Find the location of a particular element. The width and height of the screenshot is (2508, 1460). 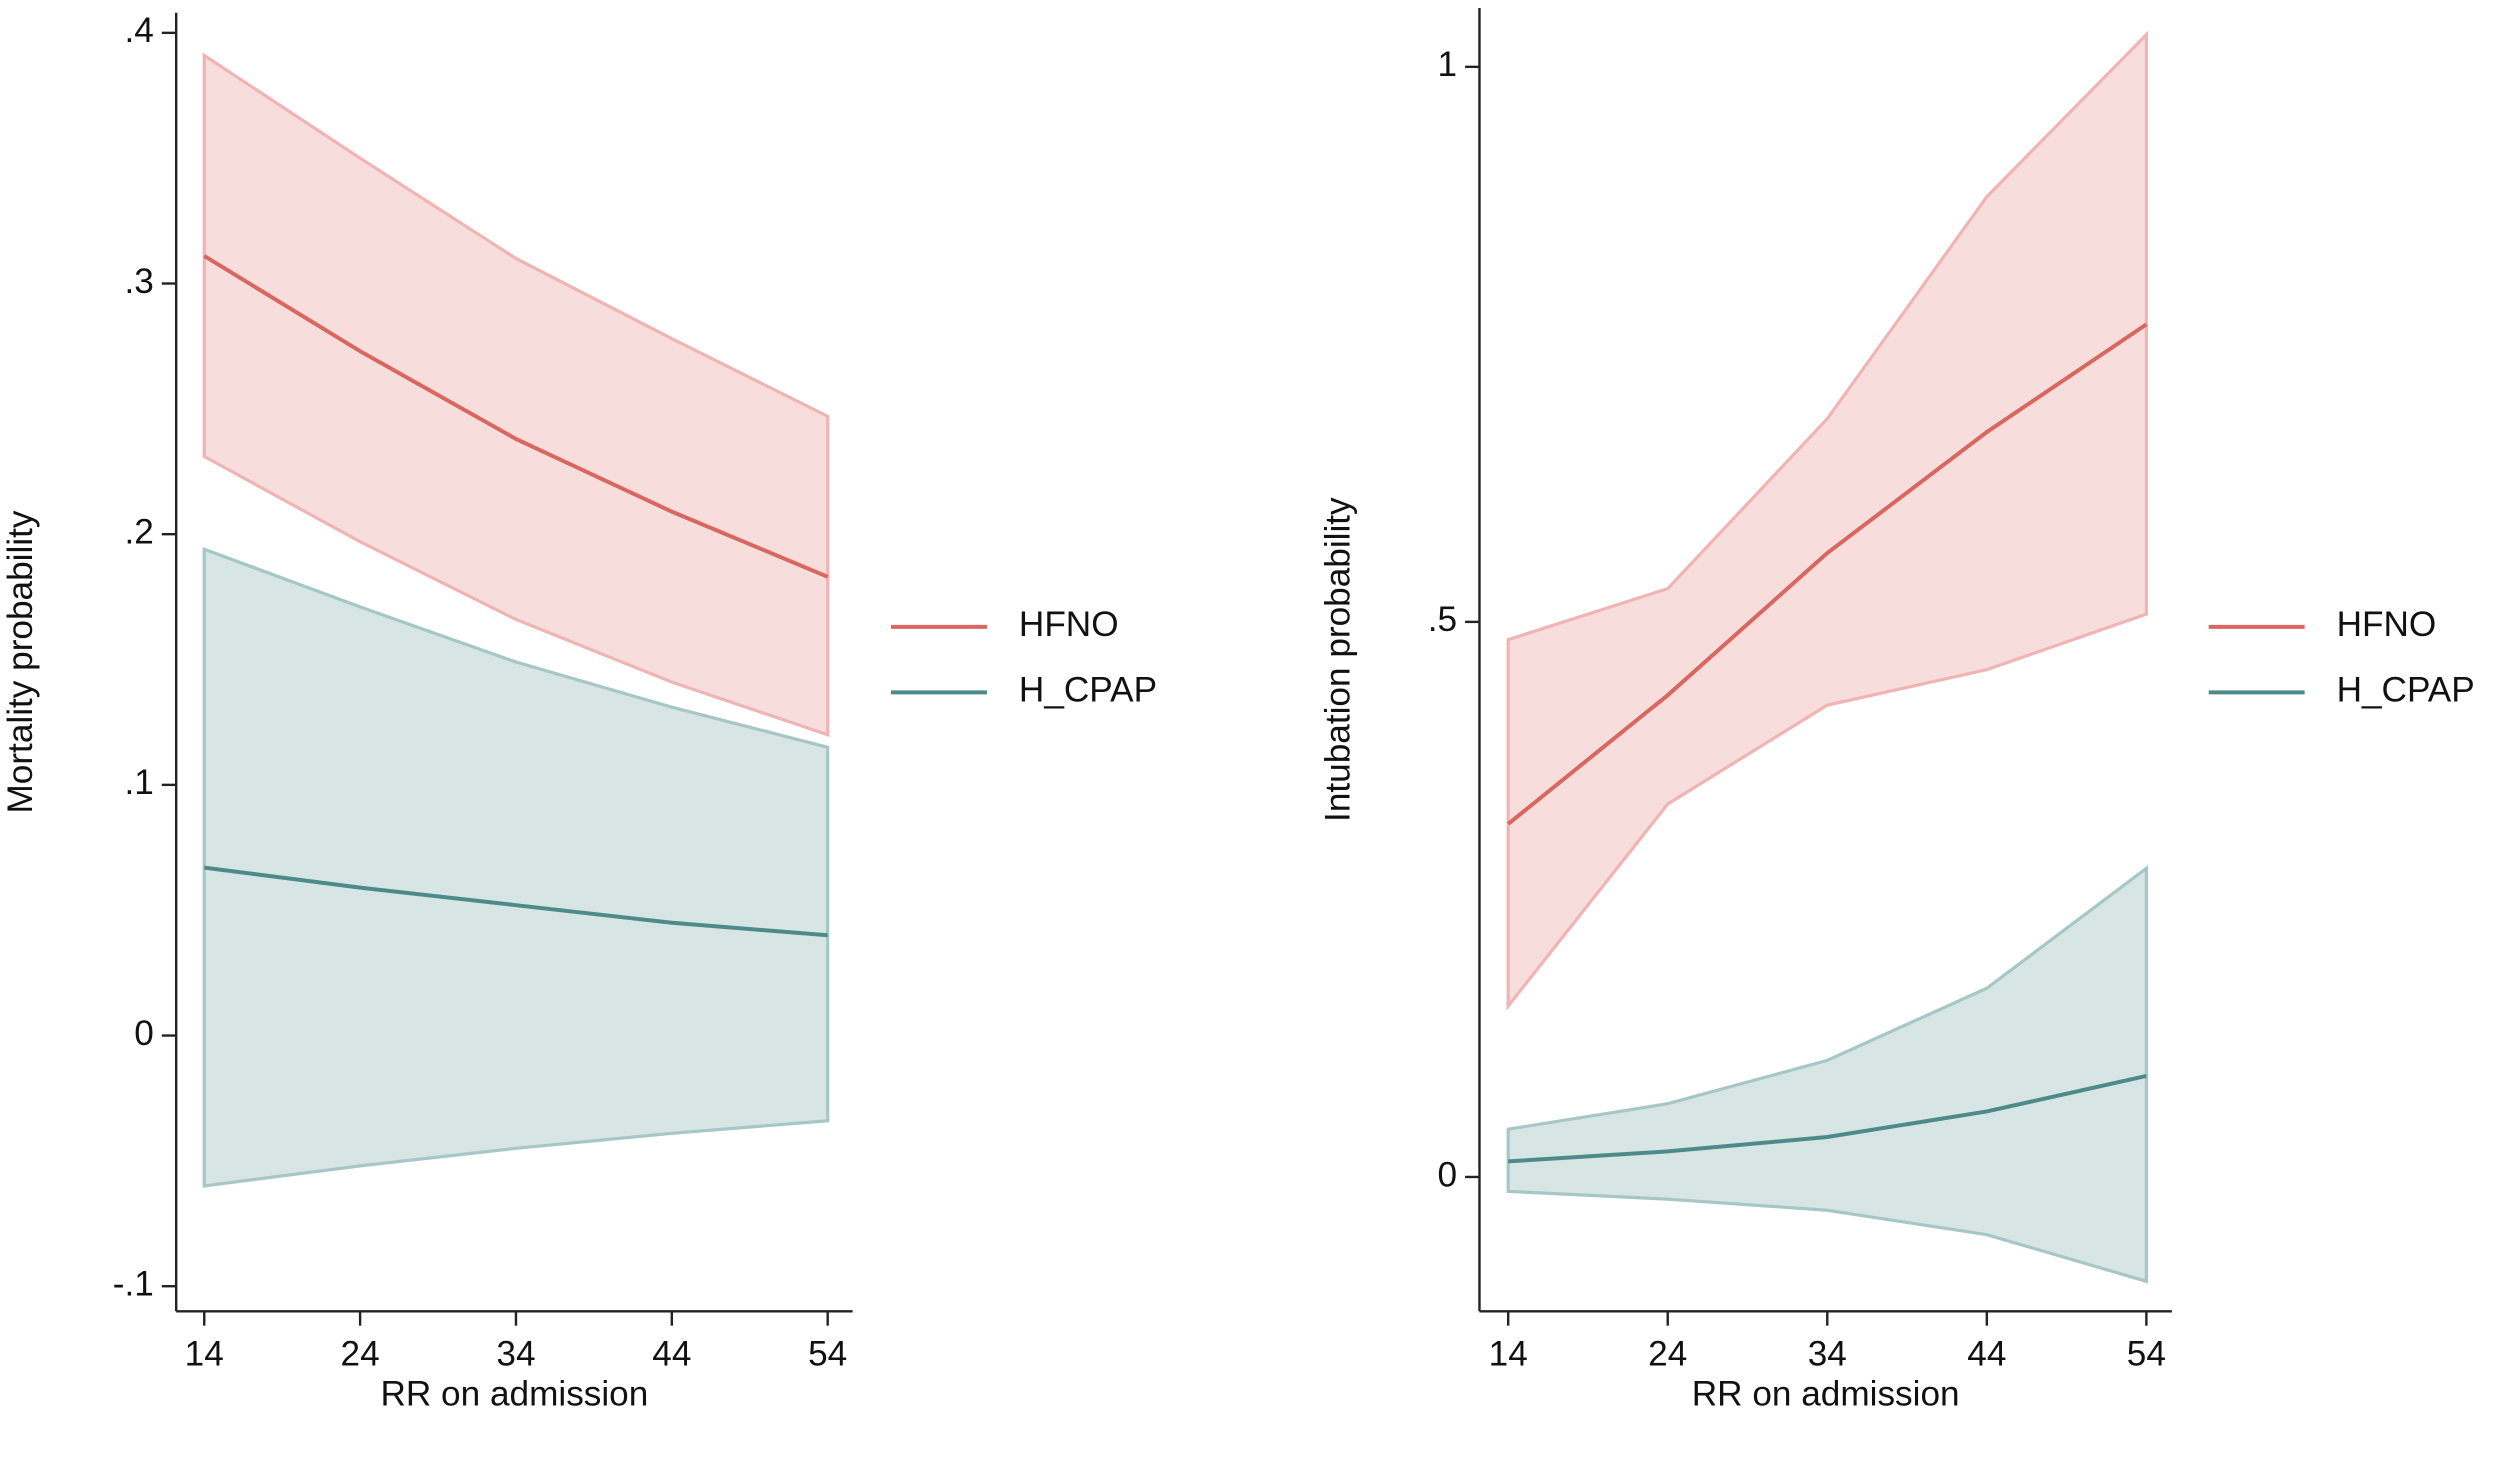

y-tick-label: .2 is located at coordinates (138, 531).